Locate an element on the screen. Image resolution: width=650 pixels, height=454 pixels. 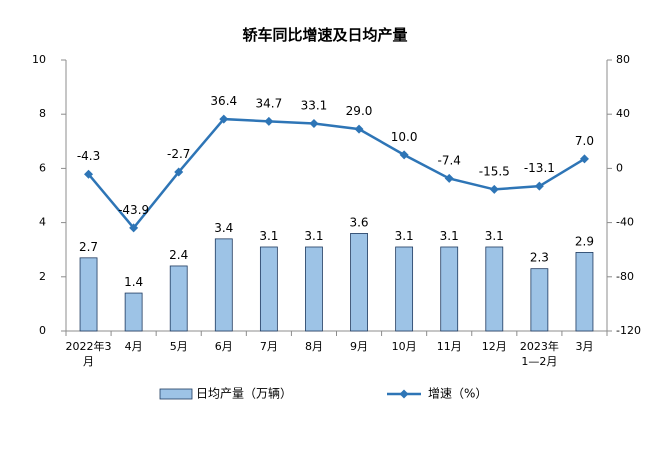
left-axis-tick-label: 8 is located at coordinates (42, 113).